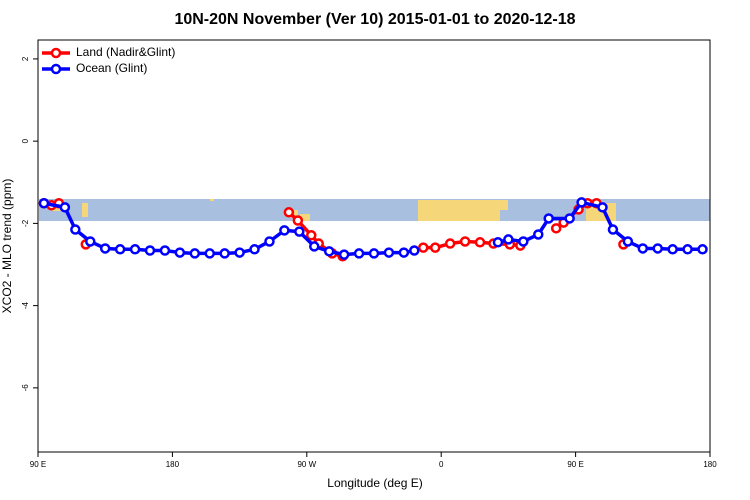  Describe the element at coordinates (125, 52) in the screenshot. I see `legend-label: Land (Nadir&Glint)` at that location.